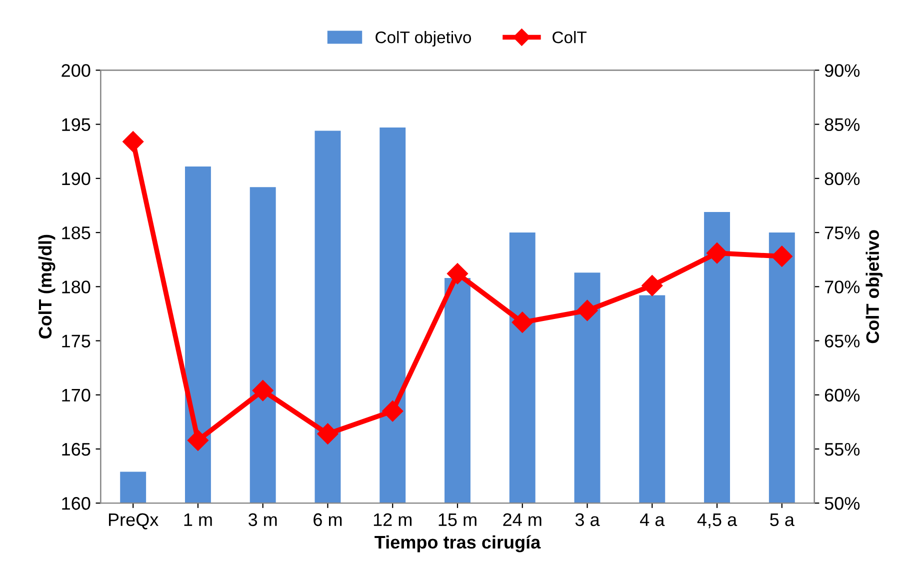 The height and width of the screenshot is (585, 915). What do you see at coordinates (782, 519) in the screenshot?
I see `x-tick-label: 5 a` at bounding box center [782, 519].